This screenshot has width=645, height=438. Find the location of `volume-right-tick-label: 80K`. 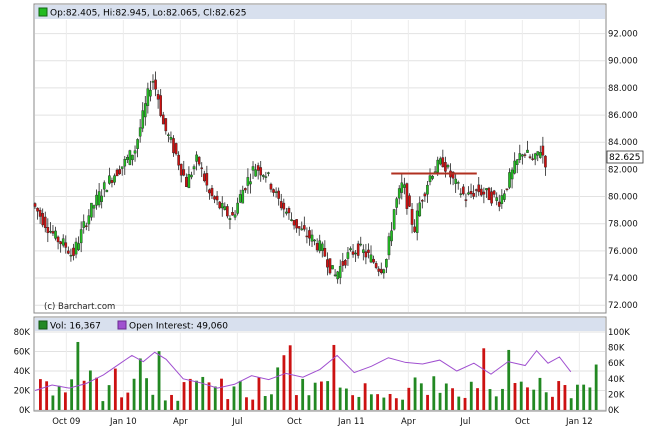

volume-right-tick-label: 80K is located at coordinates (616, 349).